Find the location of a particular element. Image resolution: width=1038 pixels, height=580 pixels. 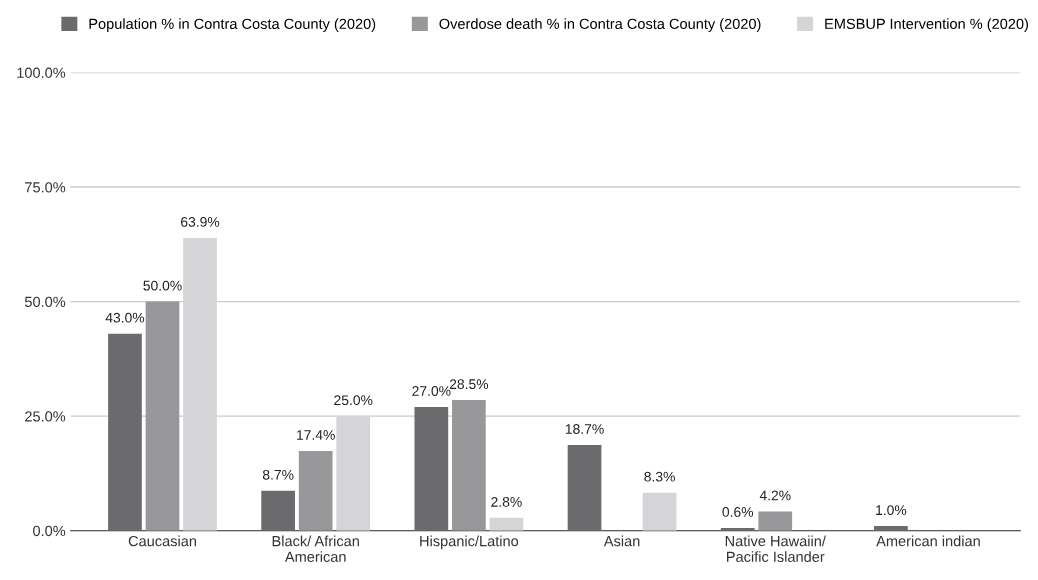

y-tick-label: 50.0% is located at coordinates (45, 302).